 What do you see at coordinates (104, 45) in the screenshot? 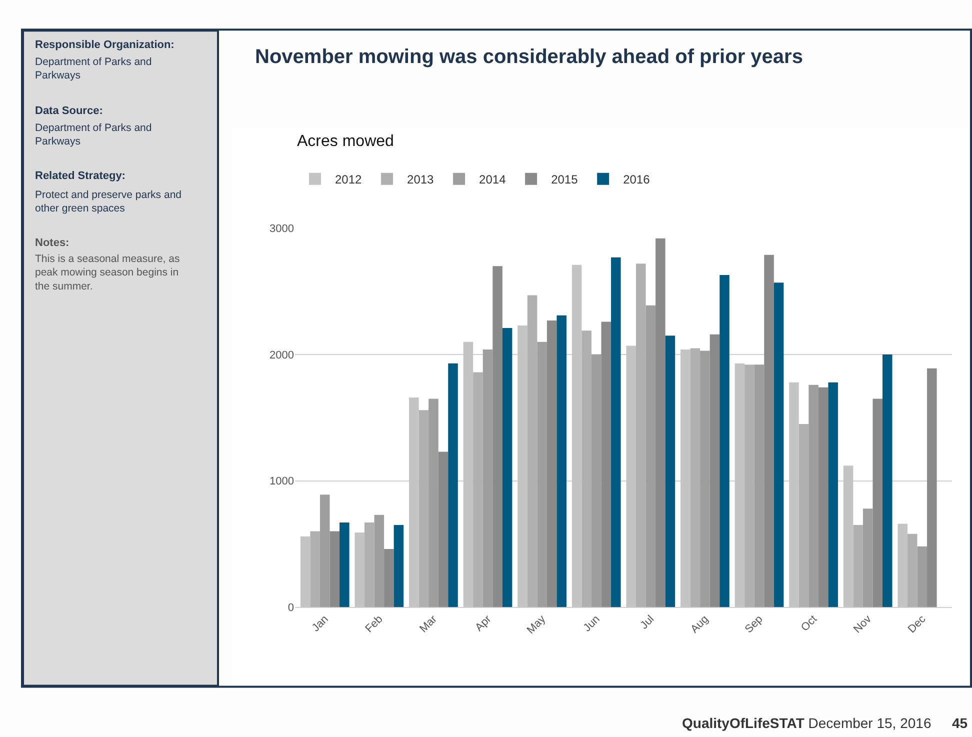
I see `text: Responsible Organization:` at bounding box center [104, 45].